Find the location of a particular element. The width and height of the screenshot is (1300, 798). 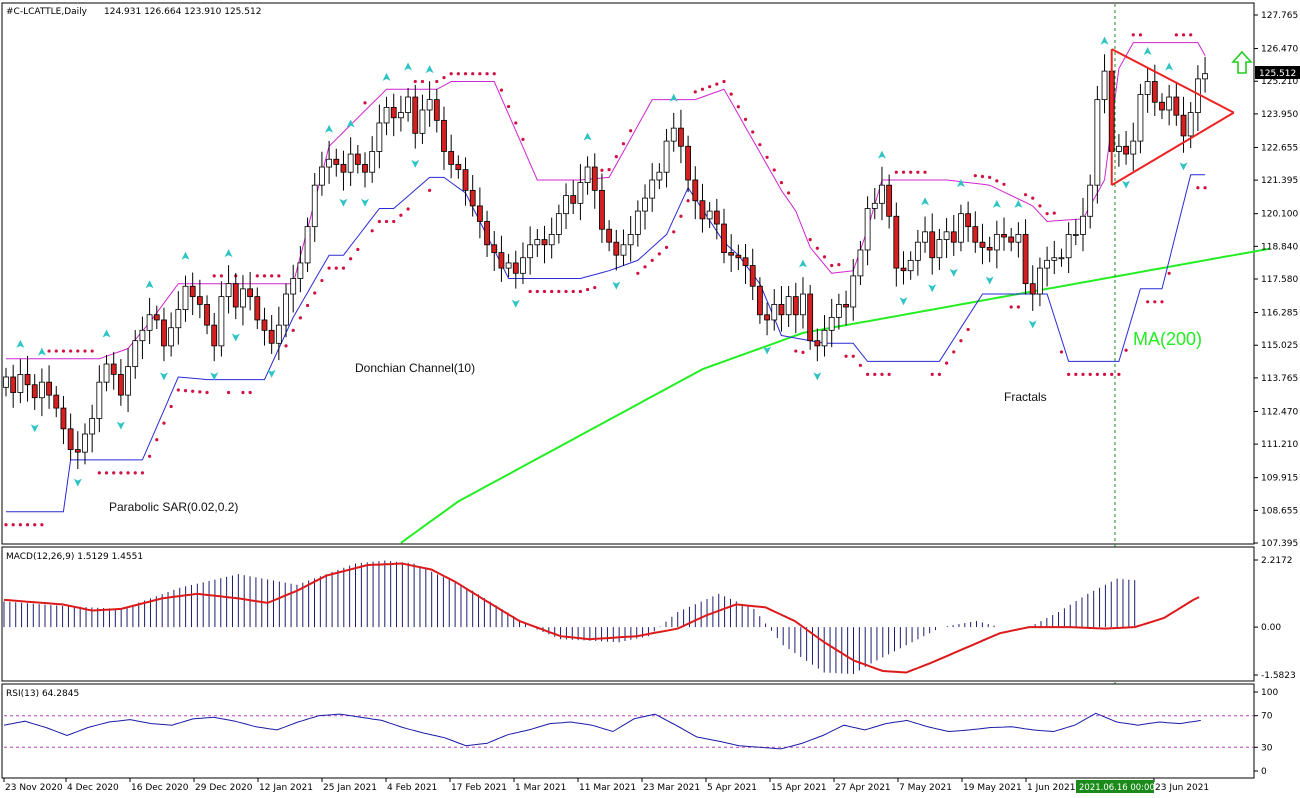

price-tick-label: 115.025 is located at coordinates (1279, 346).